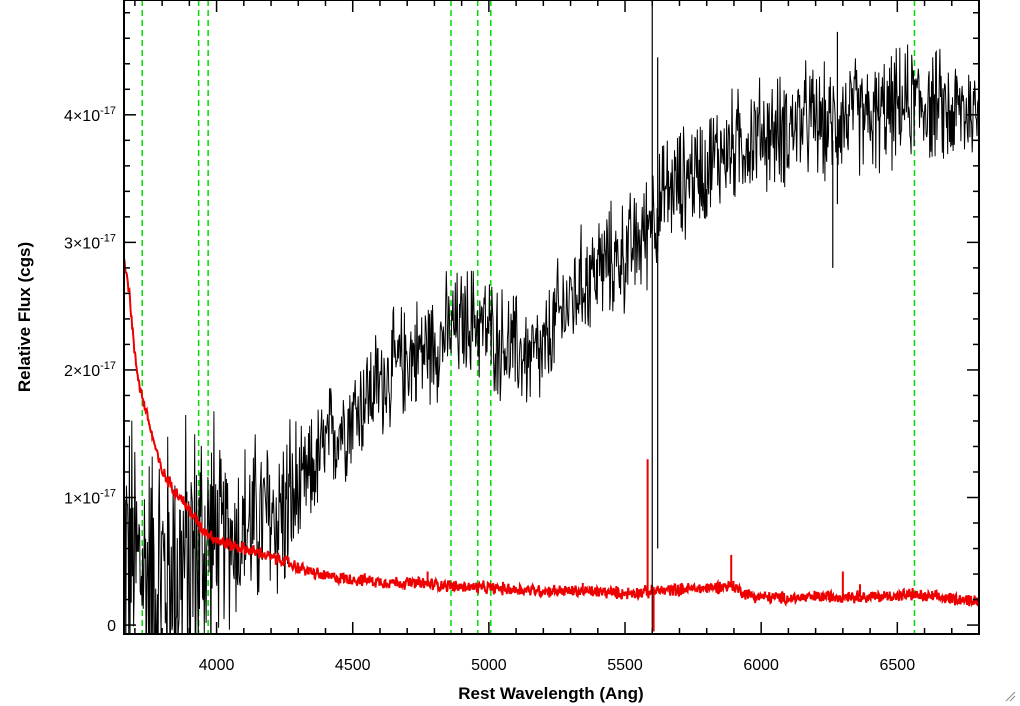 The image size is (1020, 706). Describe the element at coordinates (761, 665) in the screenshot. I see `x-tick-label: 6000` at that location.